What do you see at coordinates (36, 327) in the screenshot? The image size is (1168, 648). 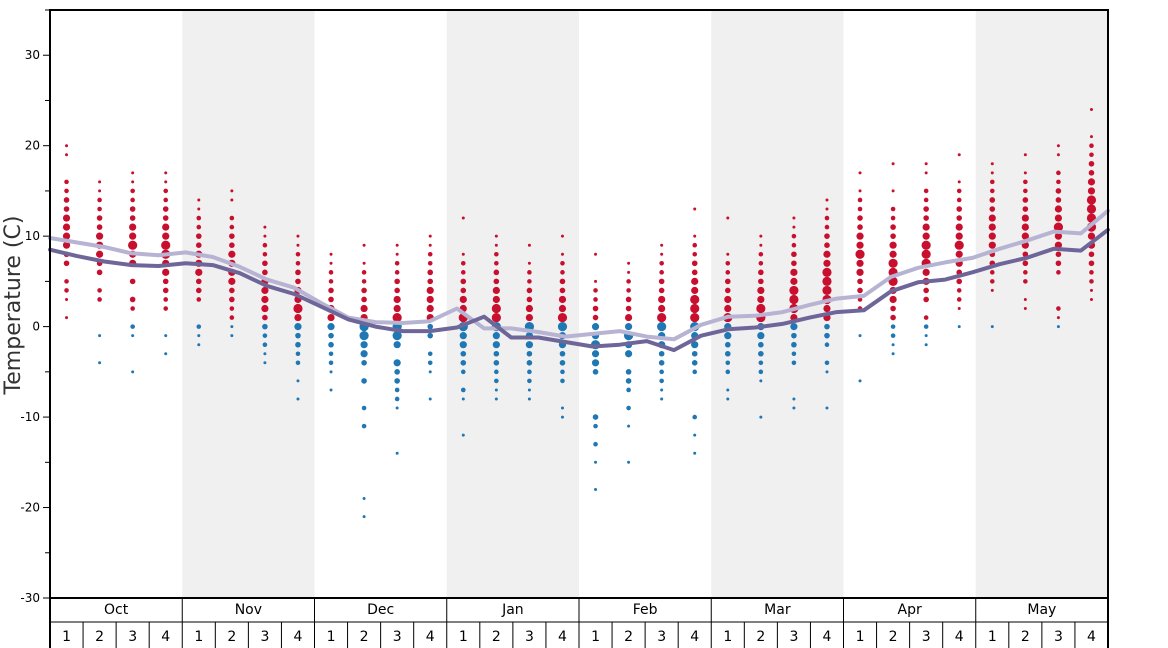 I see `y-tick-label: 0` at bounding box center [36, 327].